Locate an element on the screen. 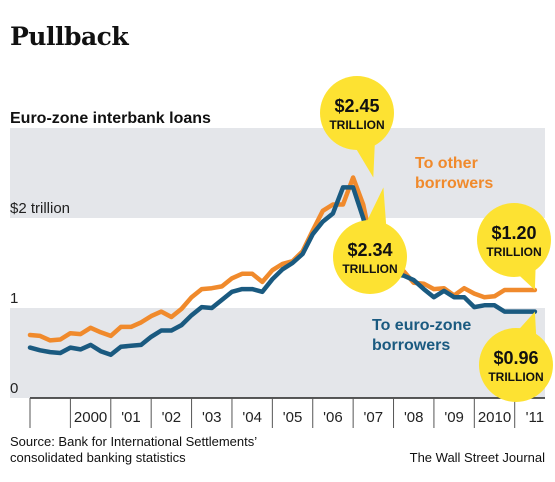 This screenshot has height=482, width=555. x-tick-label: '08 is located at coordinates (414, 417).